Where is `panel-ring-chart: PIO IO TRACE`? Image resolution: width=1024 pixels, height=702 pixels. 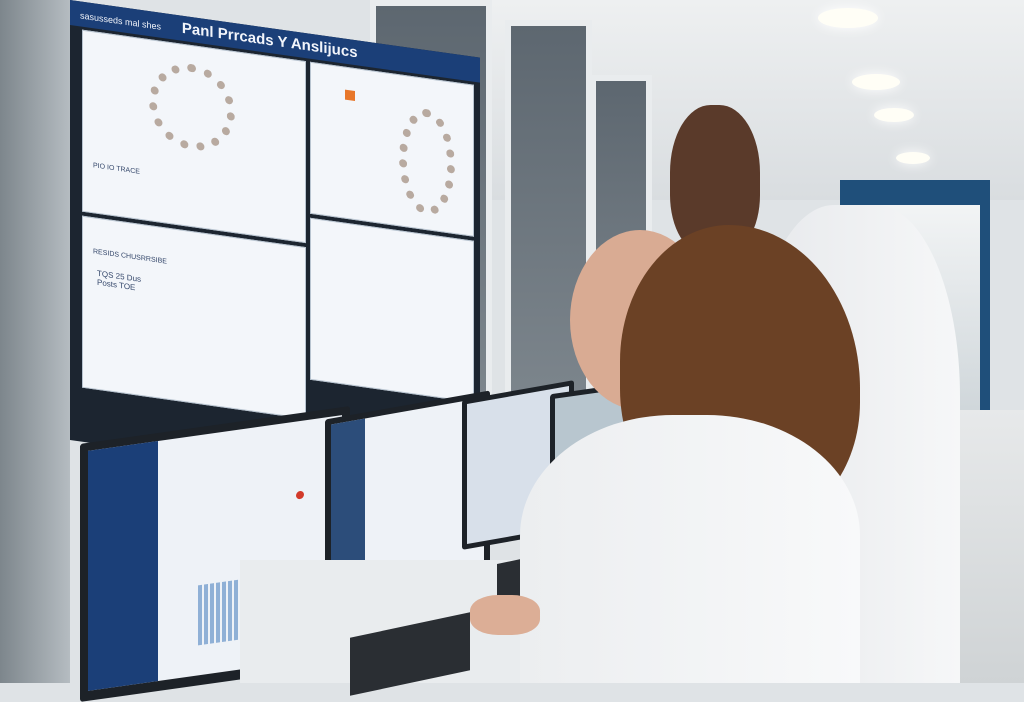 panel-ring-chart: PIO IO TRACE is located at coordinates (194, 136).